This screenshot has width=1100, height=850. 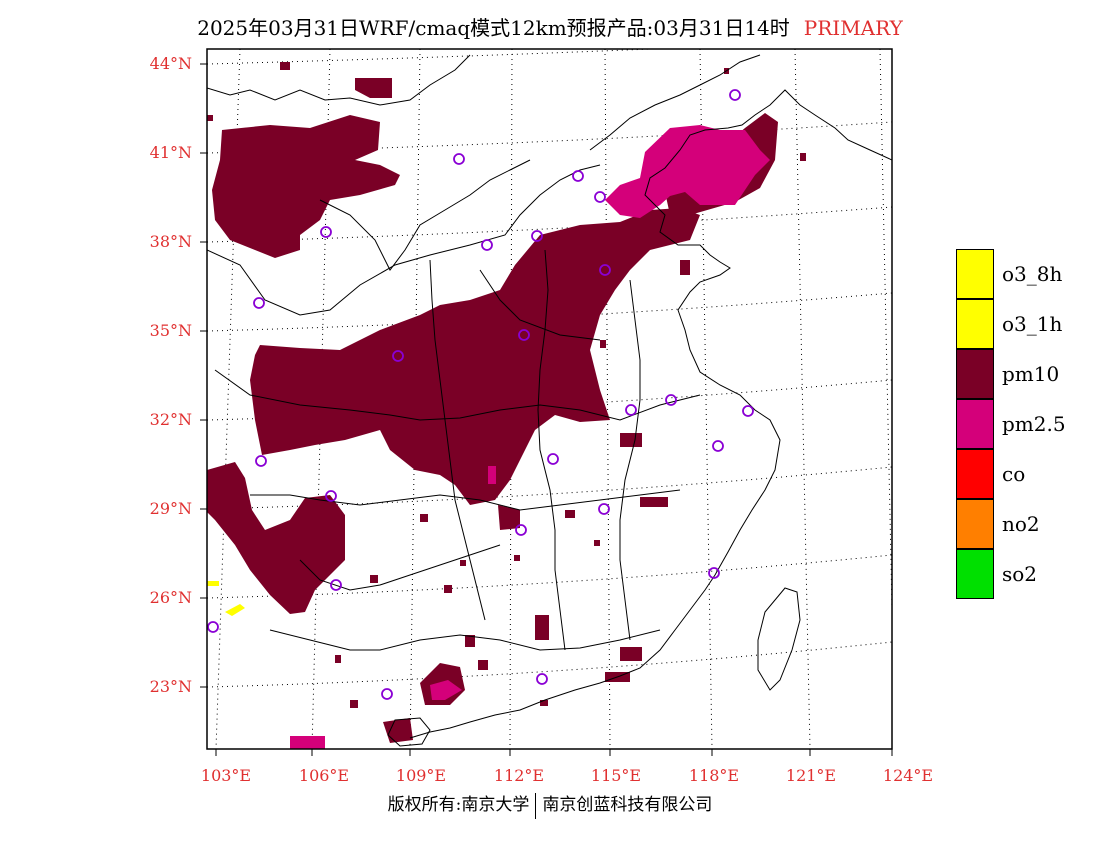 I want to click on legend-label-co: co, so click(x=1014, y=474).